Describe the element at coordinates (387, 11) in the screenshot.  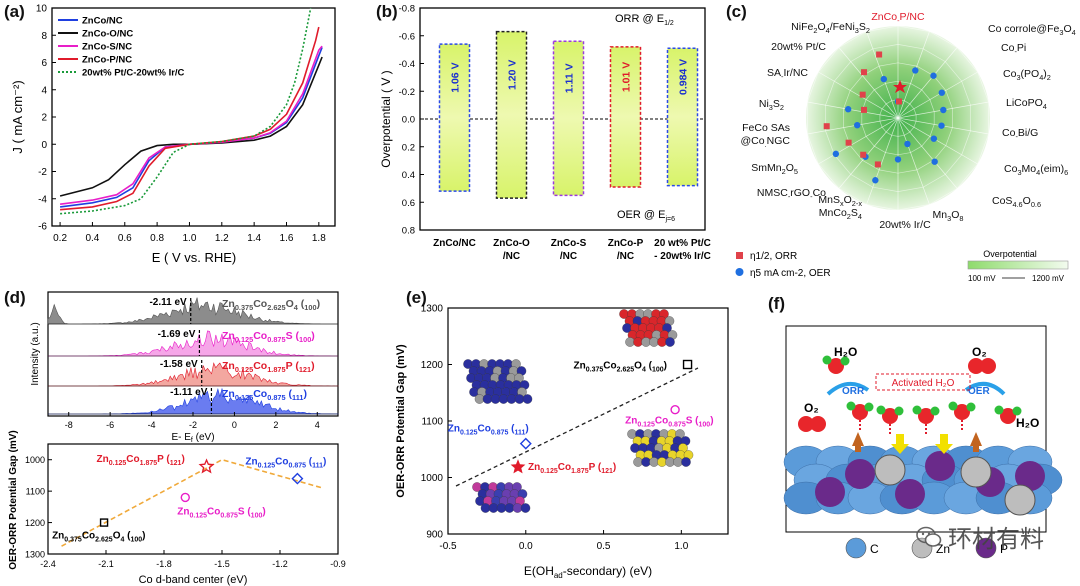
I see `panel-label-b: (b)` at that location.